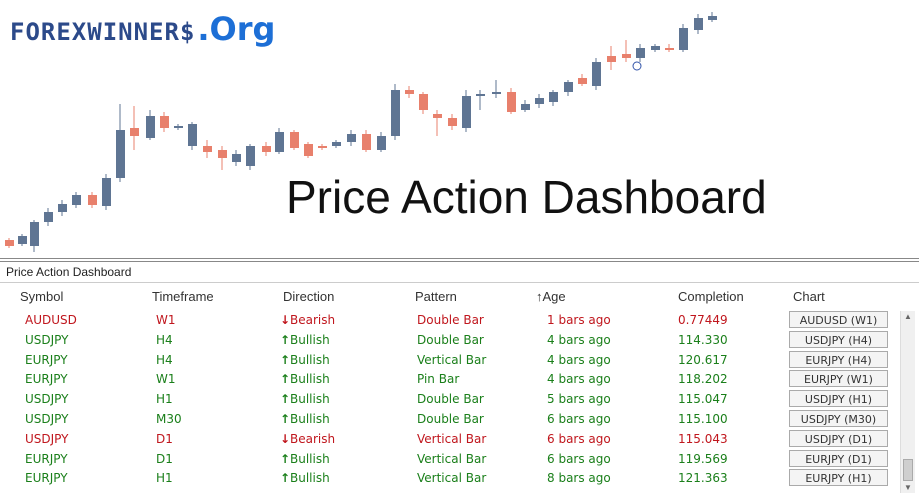  Describe the element at coordinates (838, 379) in the screenshot. I see `open-chart-button: EURJPY (W1)` at that location.